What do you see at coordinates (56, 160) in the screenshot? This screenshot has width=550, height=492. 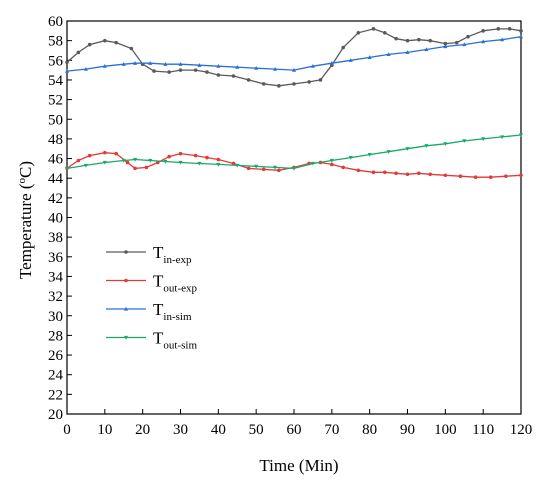 I see `y-tick-label: 46` at bounding box center [56, 160].